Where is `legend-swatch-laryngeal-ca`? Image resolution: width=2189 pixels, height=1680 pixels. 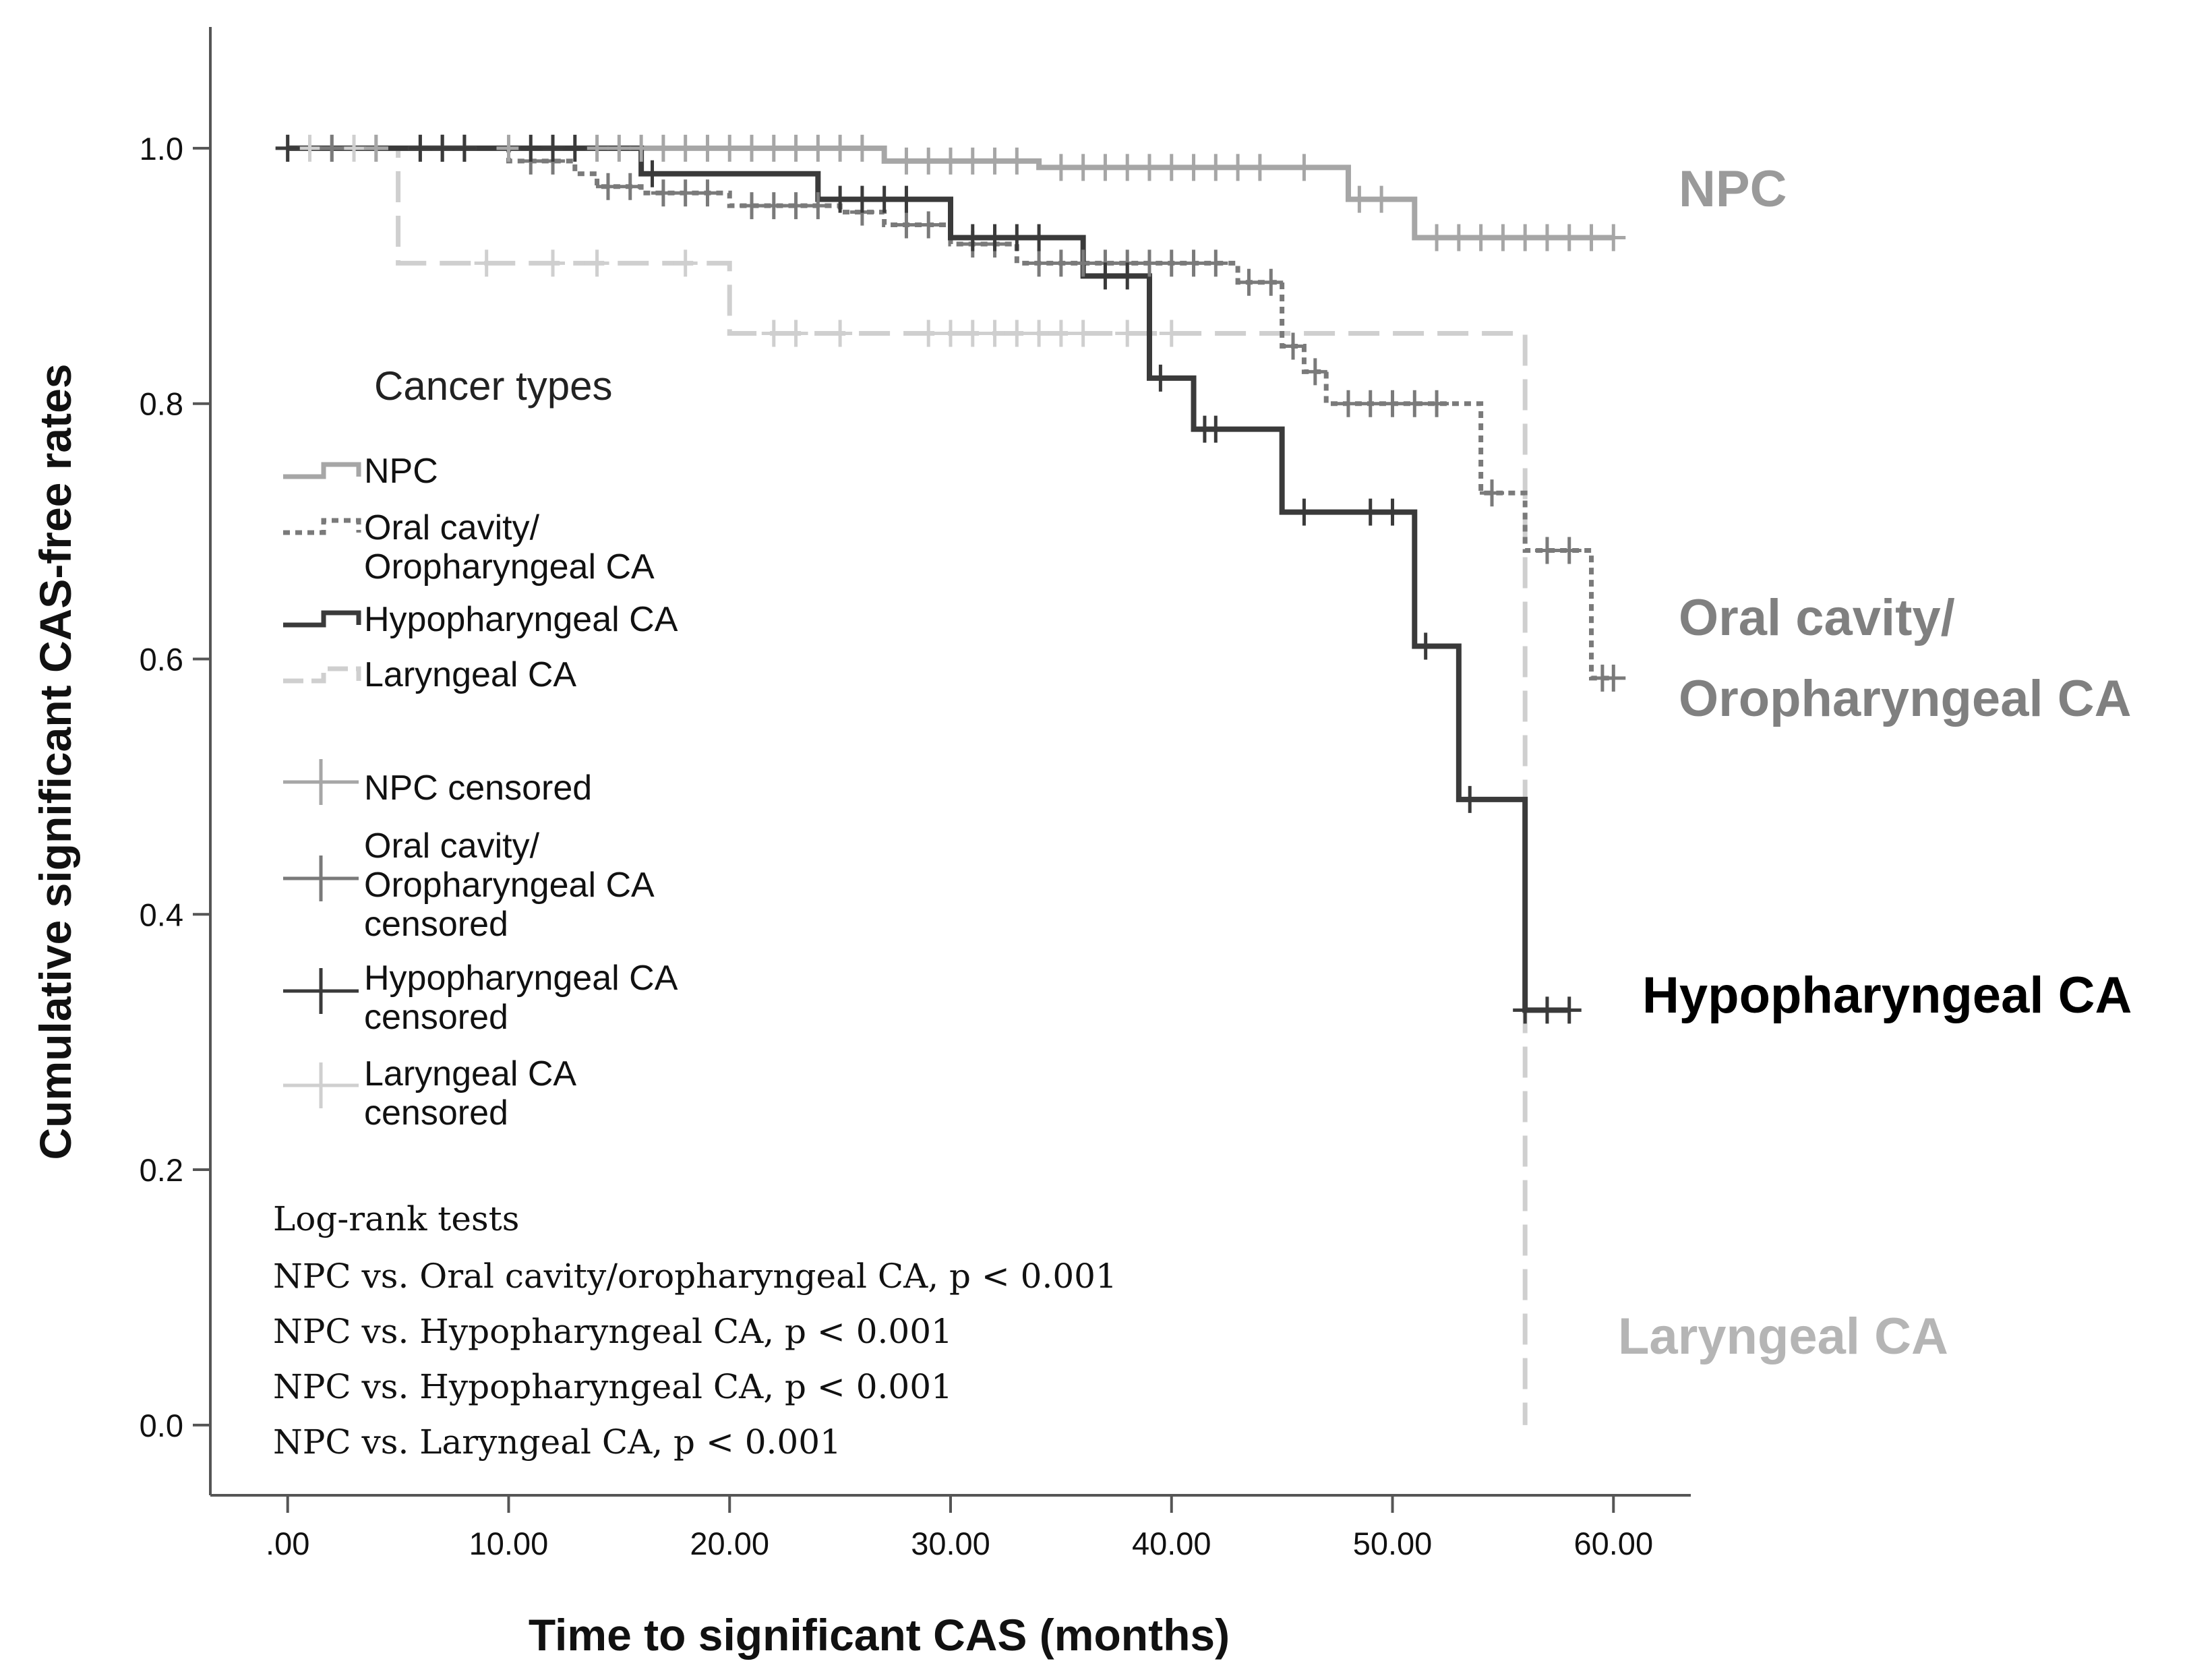
legend-swatch-laryngeal-ca is located at coordinates (322, 675).